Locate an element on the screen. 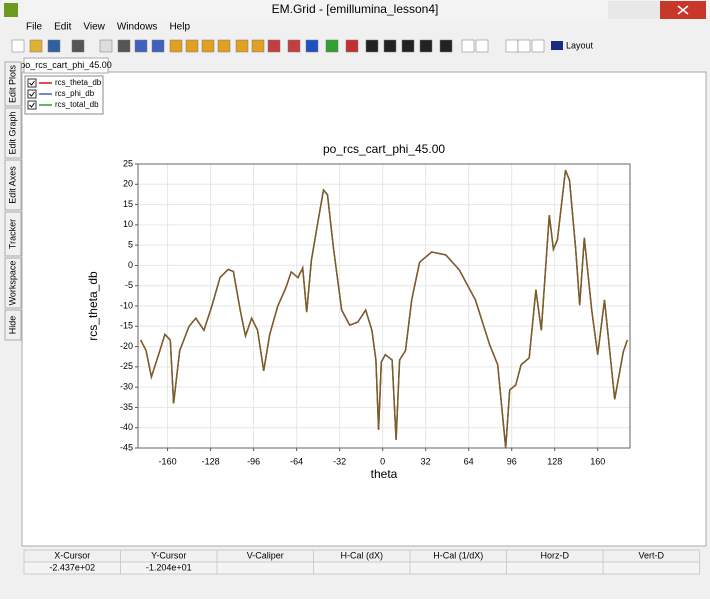  side-tab-label: Edit Graph is located at coordinates (12, 132).